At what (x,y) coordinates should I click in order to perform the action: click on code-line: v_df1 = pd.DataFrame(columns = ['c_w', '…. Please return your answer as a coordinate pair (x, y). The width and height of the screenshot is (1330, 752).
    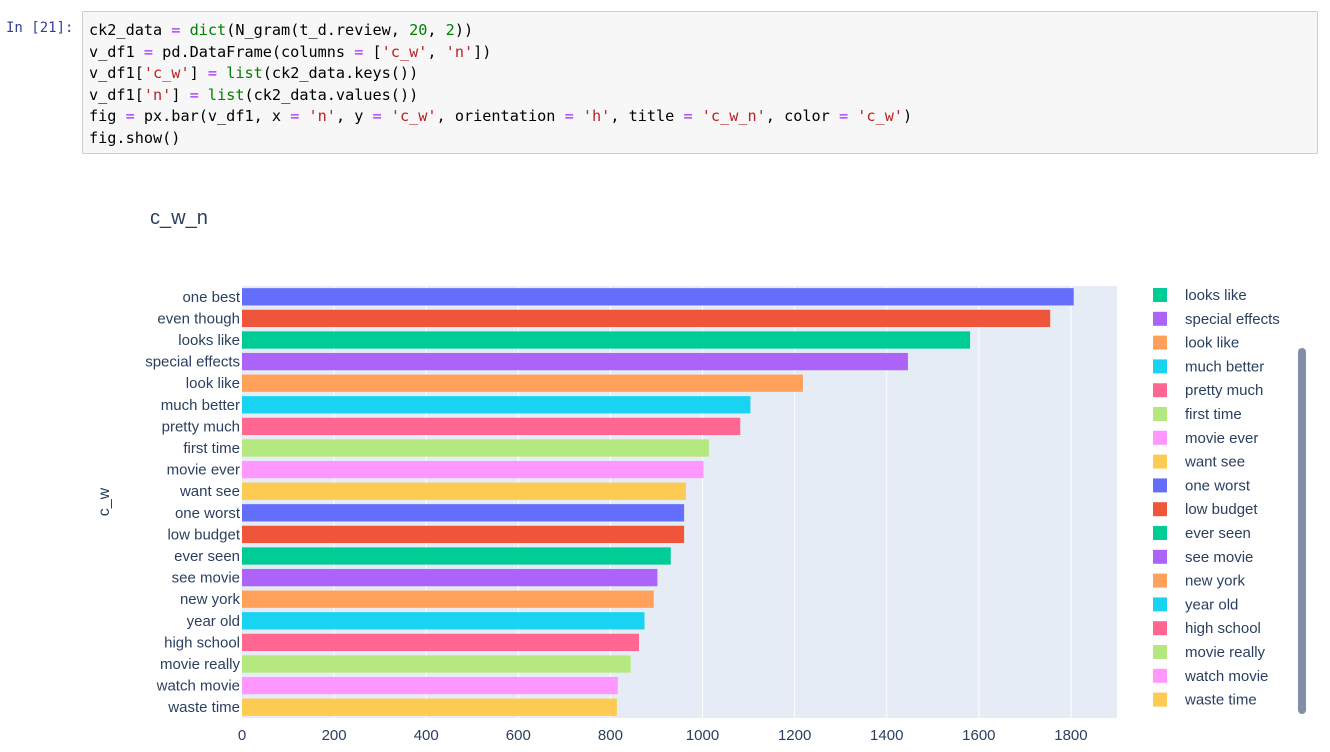
    Looking at the image, I should click on (700, 53).